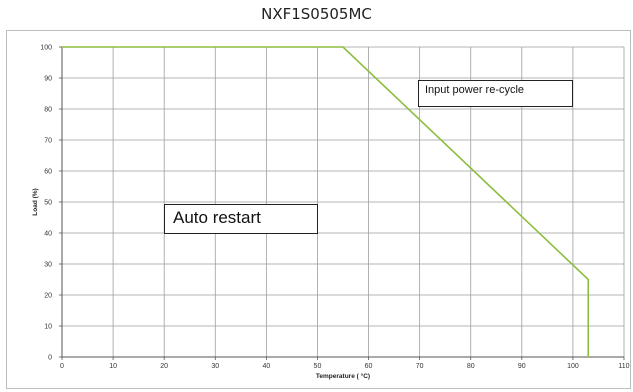 The width and height of the screenshot is (633, 392). Describe the element at coordinates (48, 234) in the screenshot. I see `y-tick-label: 40` at that location.